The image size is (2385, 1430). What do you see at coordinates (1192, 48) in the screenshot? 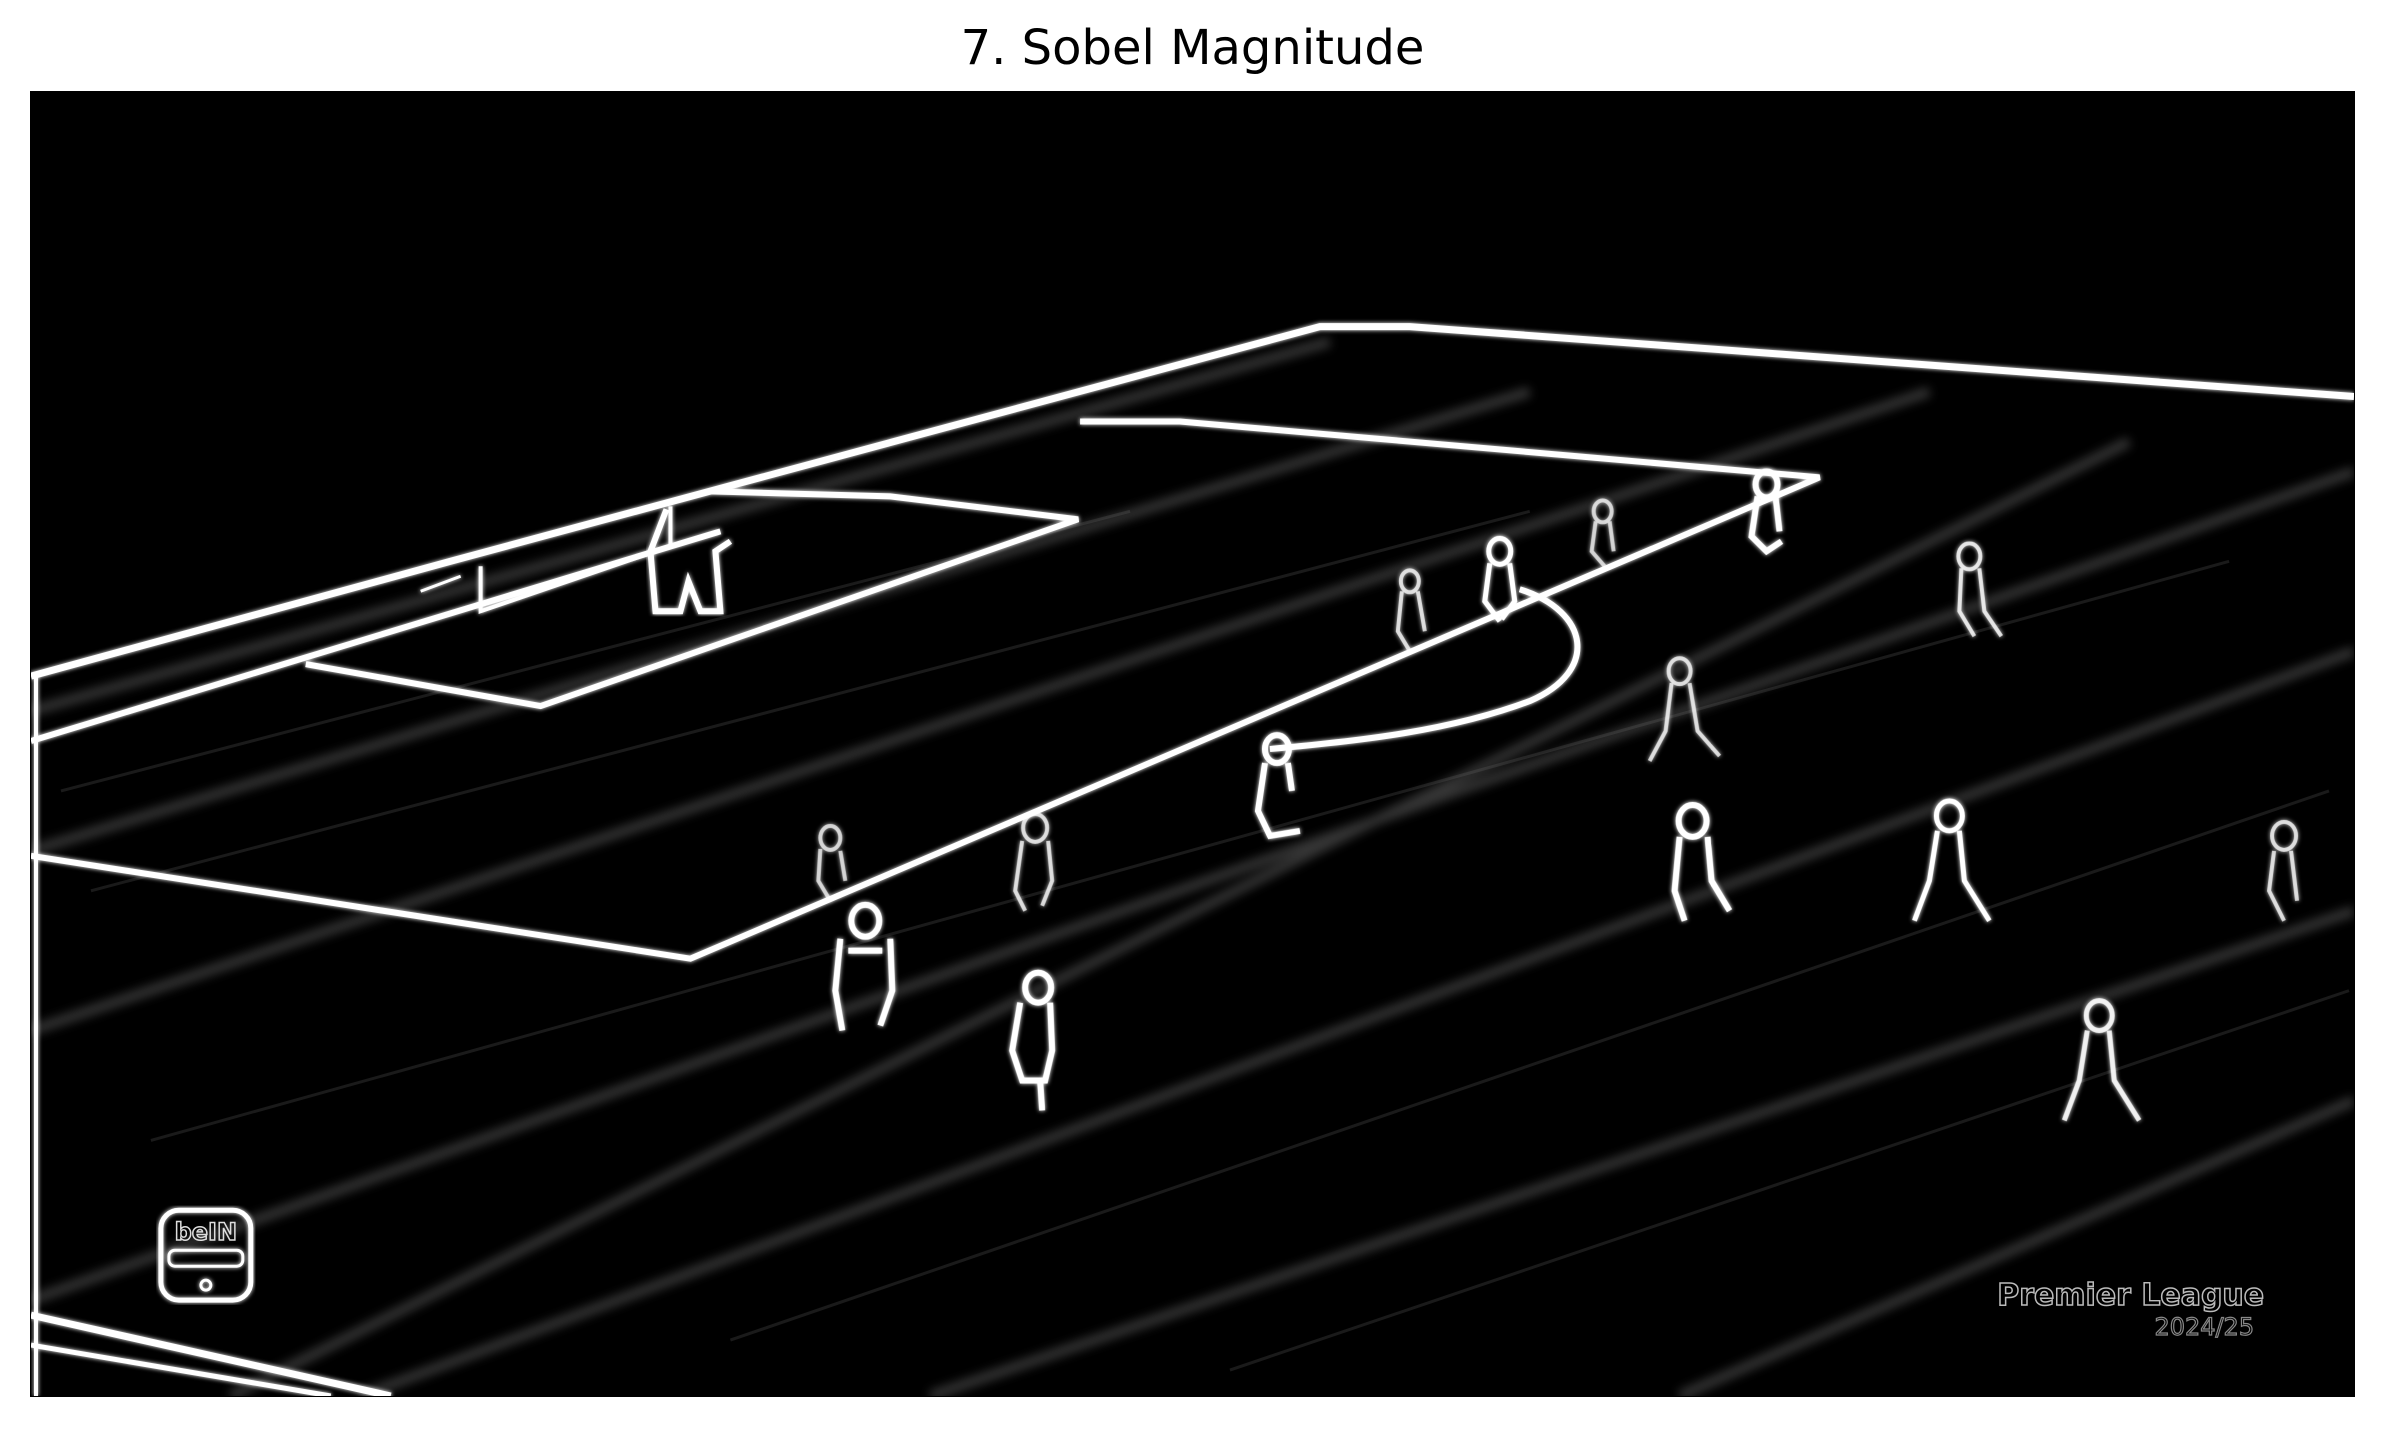
I see `figure-title: 7. Sobel Magnitude` at bounding box center [1192, 48].